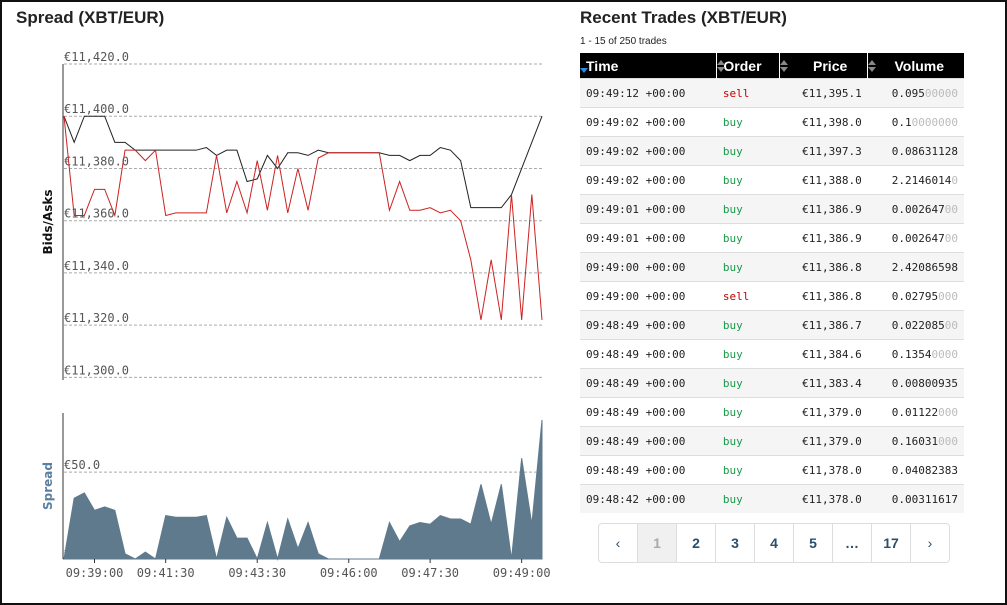 The width and height of the screenshot is (1007, 605). I want to click on y-tick-label: €11,300.0, so click(96, 370).